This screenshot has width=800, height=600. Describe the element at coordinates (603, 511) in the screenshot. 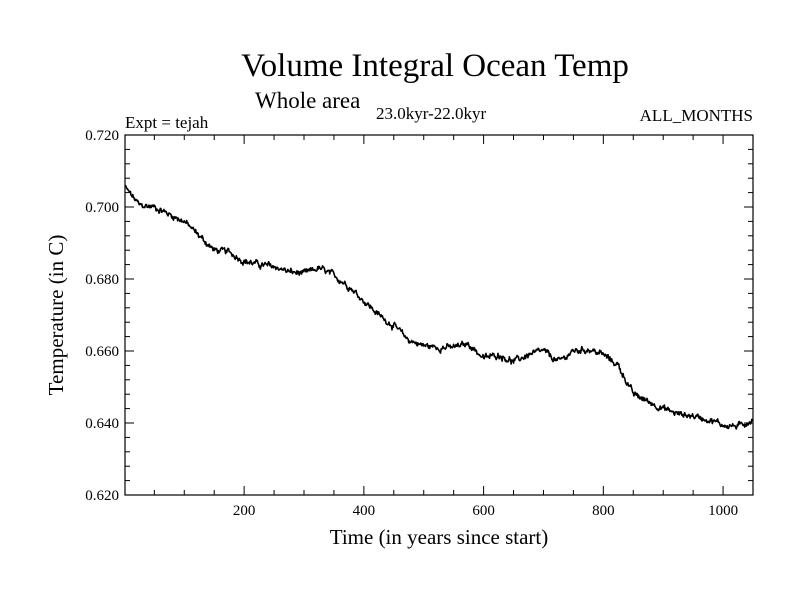

I see `x-tick-label: 800` at that location.